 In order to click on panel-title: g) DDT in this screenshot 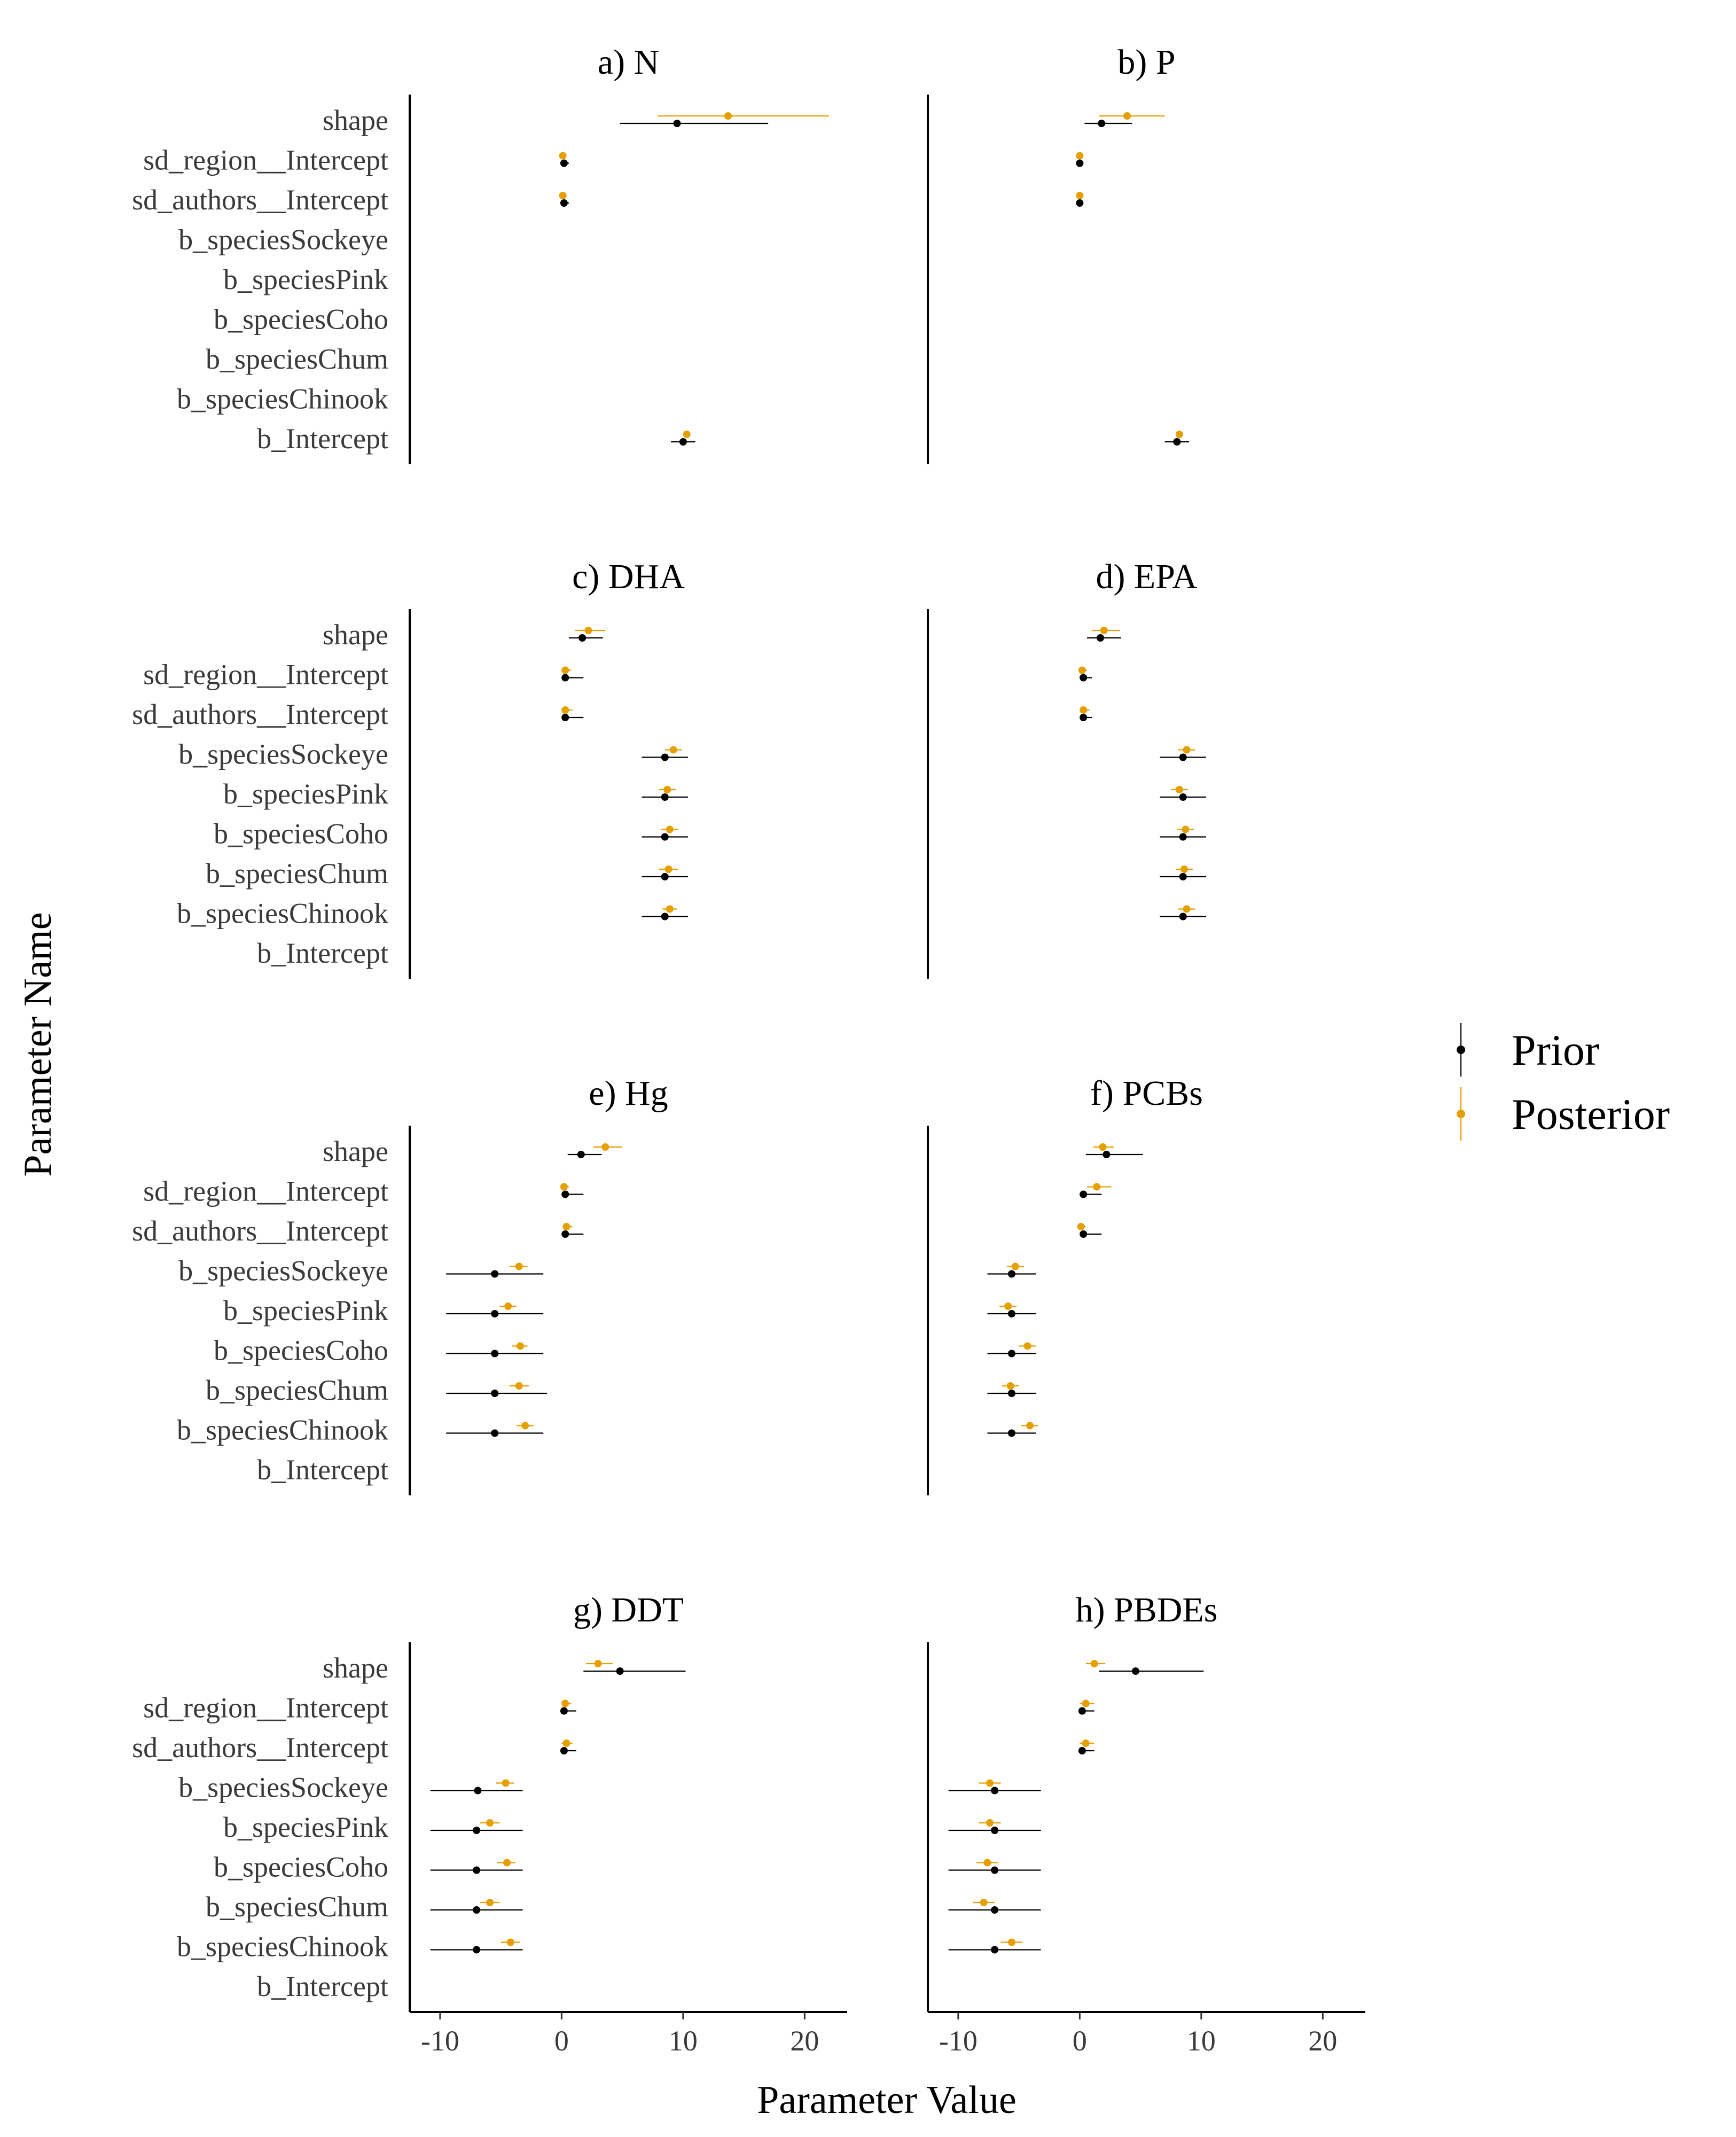, I will do `click(629, 1609)`.